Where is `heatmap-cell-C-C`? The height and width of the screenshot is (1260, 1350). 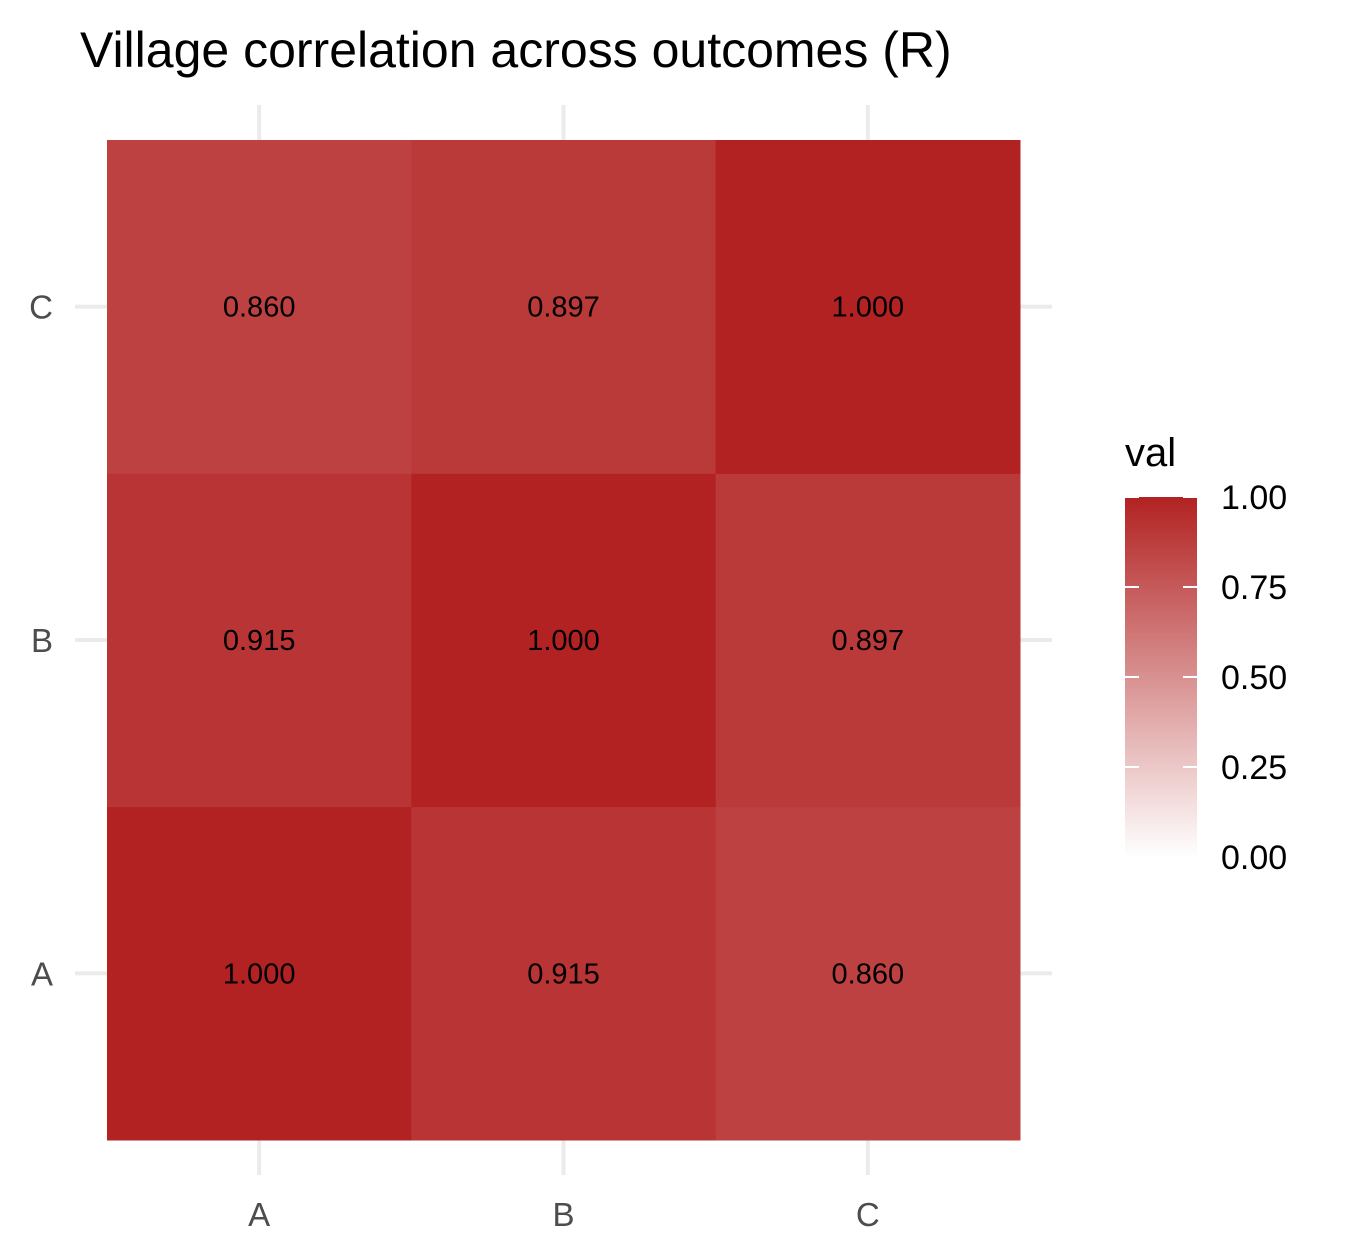 heatmap-cell-C-C is located at coordinates (868, 307).